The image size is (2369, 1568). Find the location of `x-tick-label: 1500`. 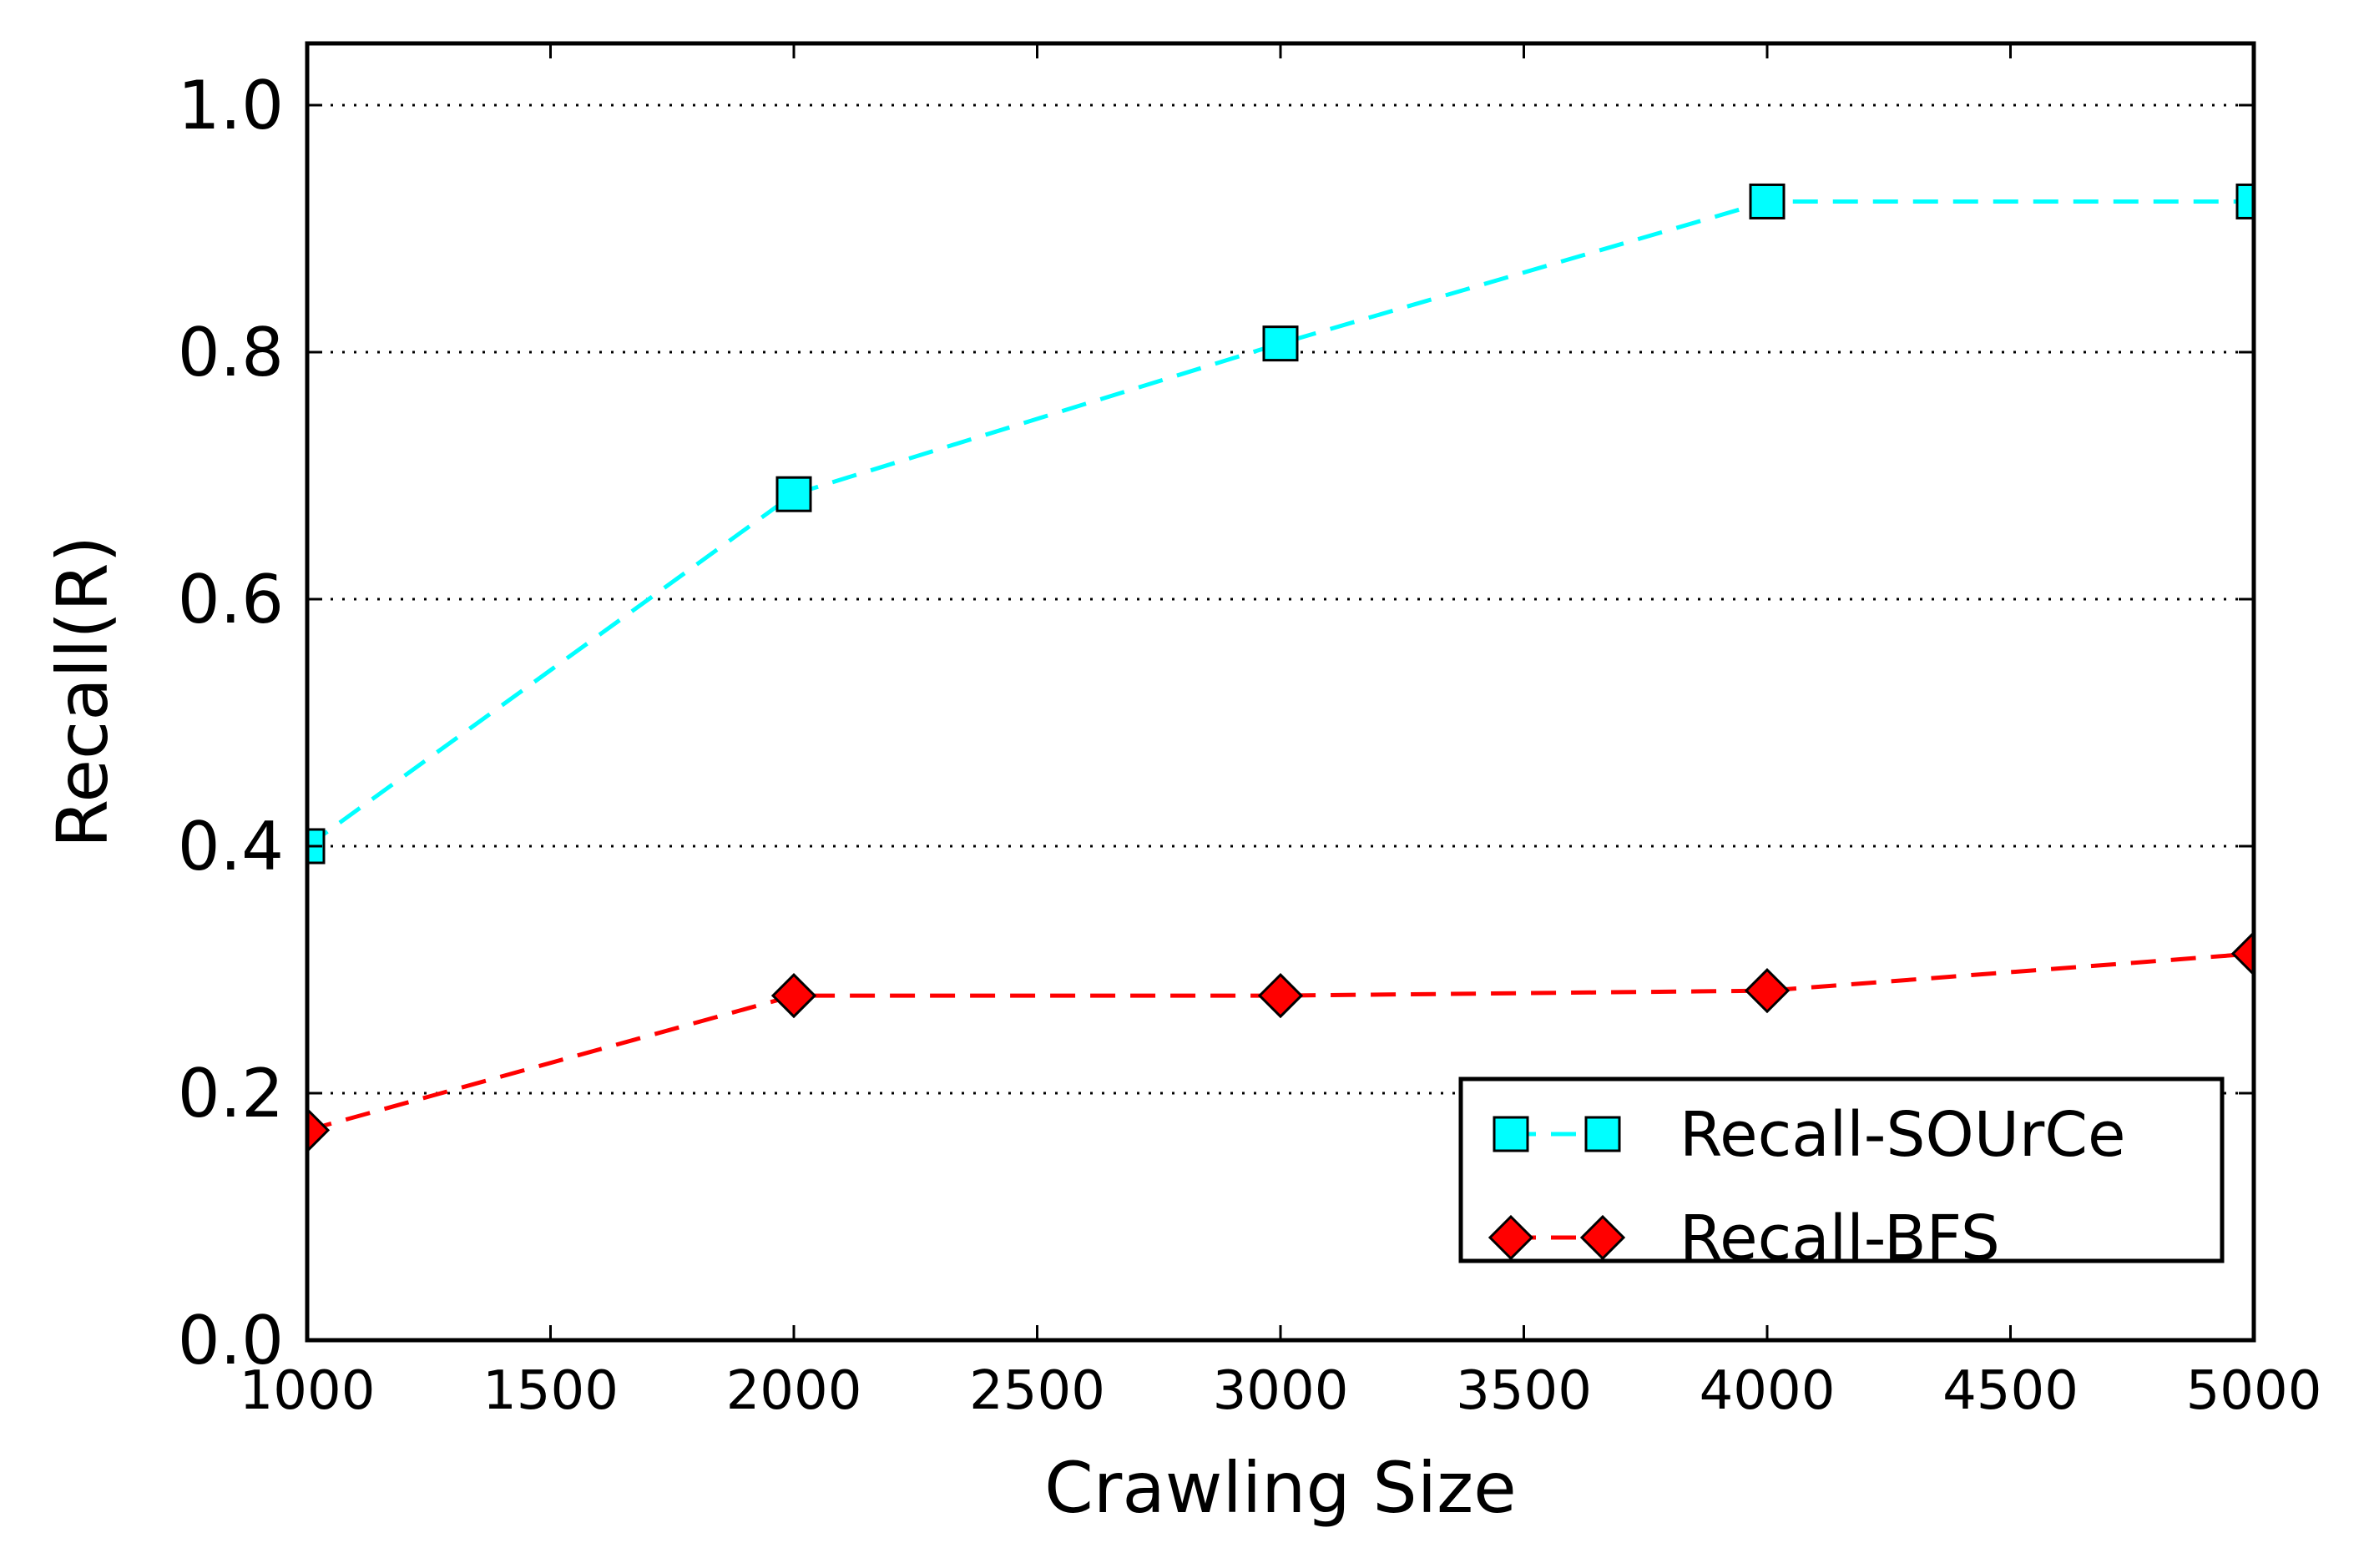

x-tick-label: 1500 is located at coordinates (551, 1391).